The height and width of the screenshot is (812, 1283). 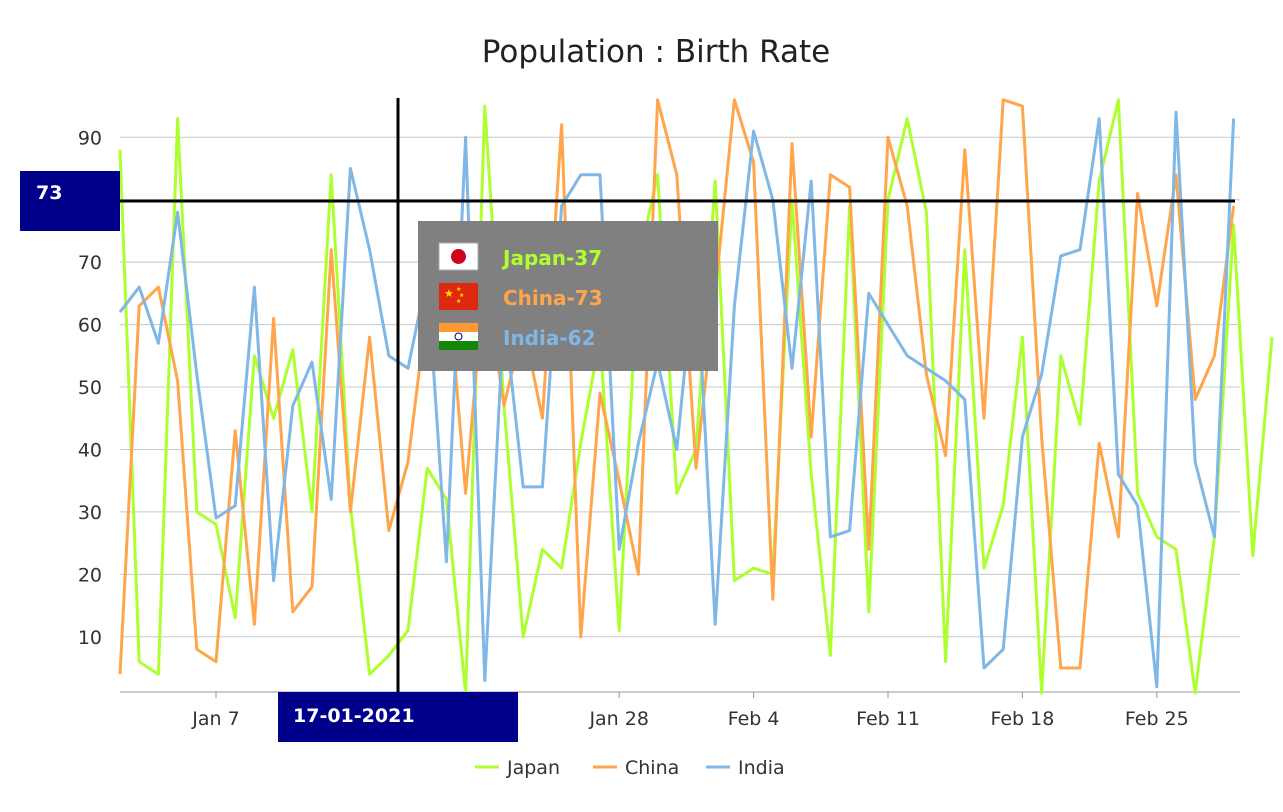 What do you see at coordinates (458, 256) in the screenshot?
I see `japan-flag-icon` at bounding box center [458, 256].